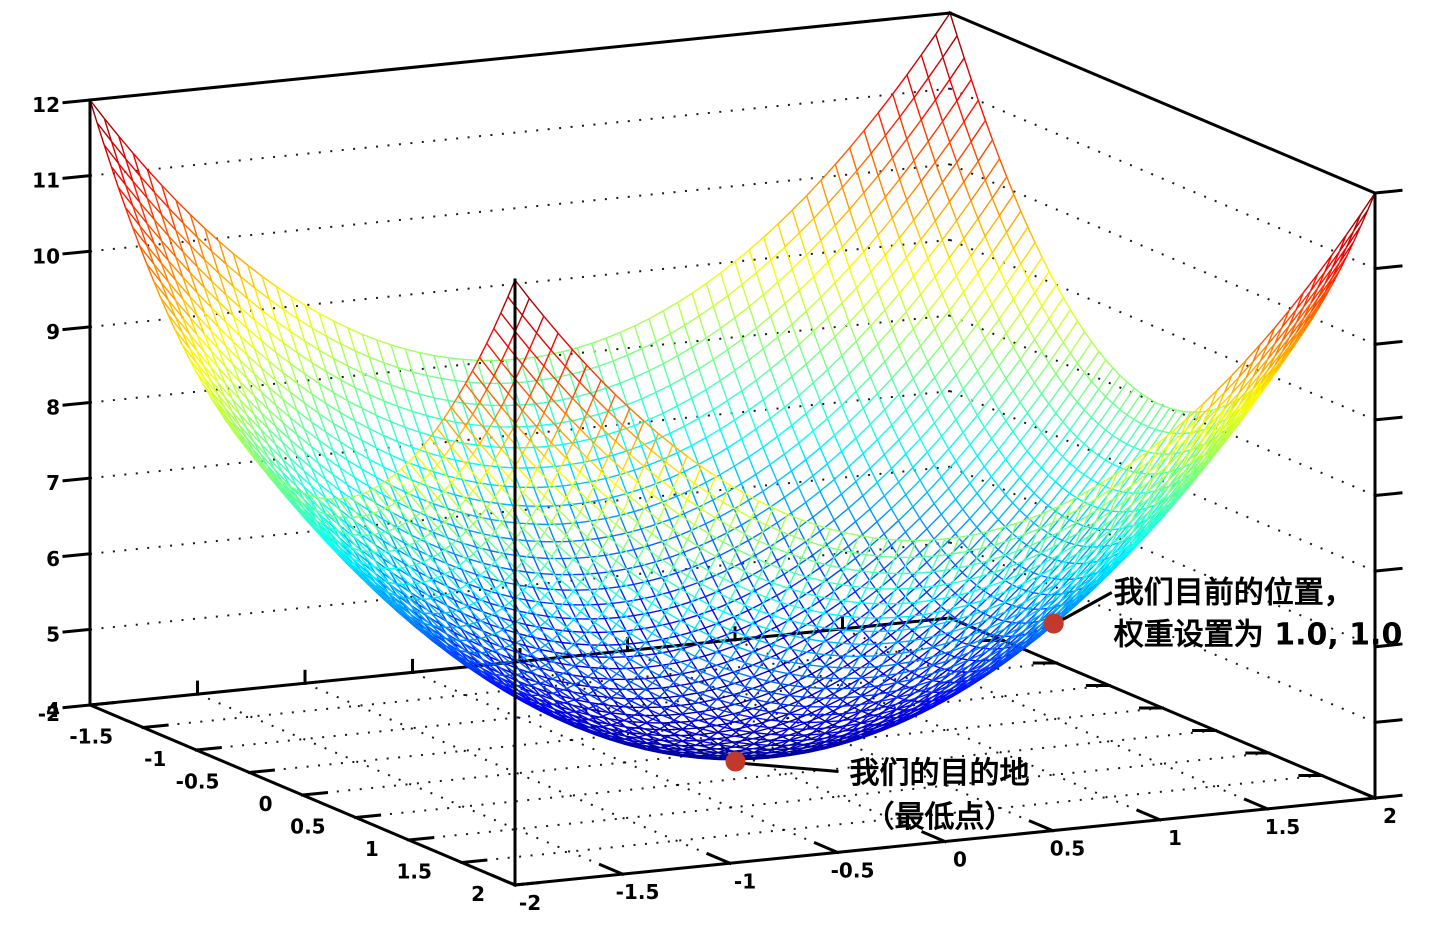  I want to click on annotation-destination-line1: 我们的目的地, so click(940, 773).